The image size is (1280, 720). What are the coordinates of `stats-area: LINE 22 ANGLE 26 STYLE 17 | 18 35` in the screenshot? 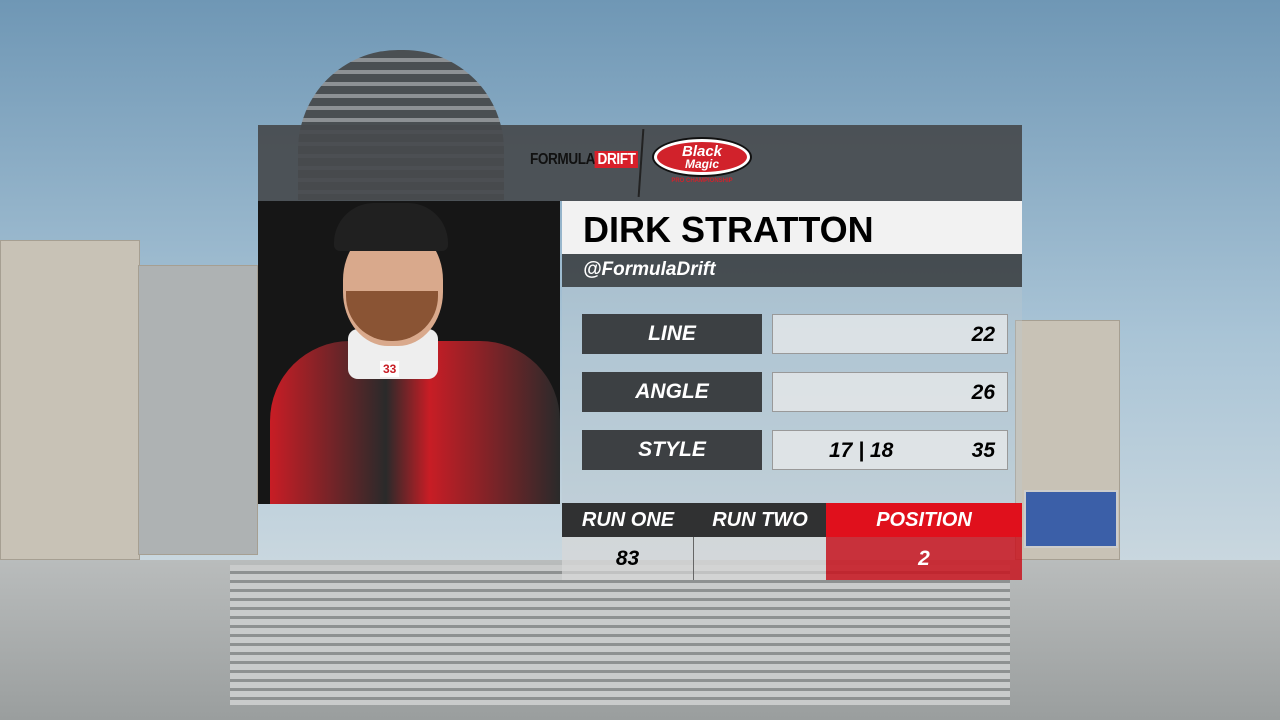 It's located at (792, 395).